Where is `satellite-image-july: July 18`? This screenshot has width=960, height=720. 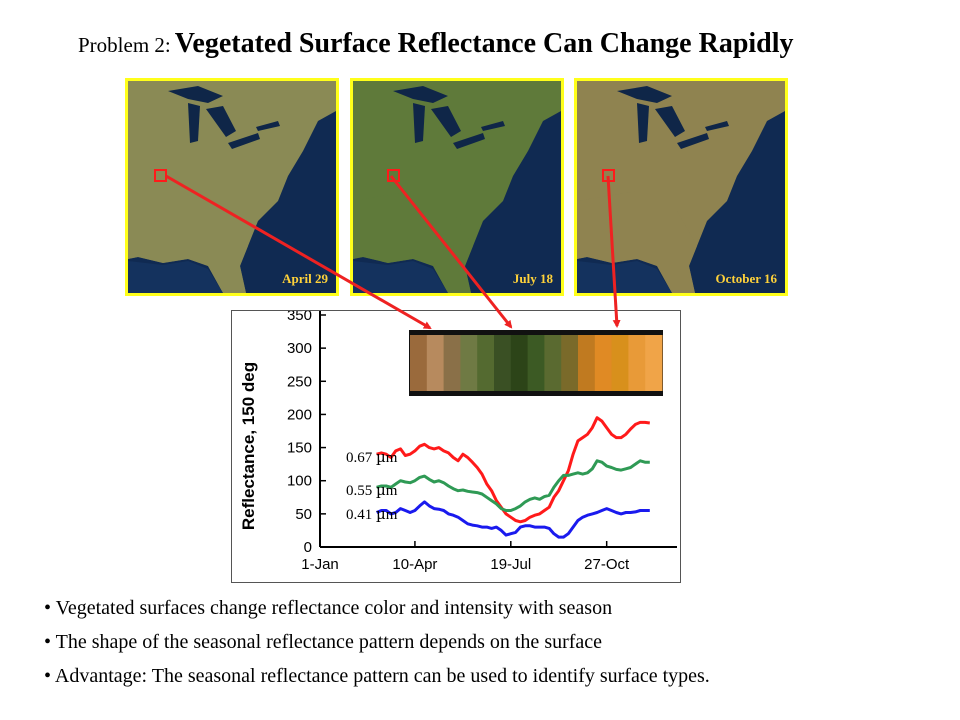 satellite-image-july: July 18 is located at coordinates (457, 187).